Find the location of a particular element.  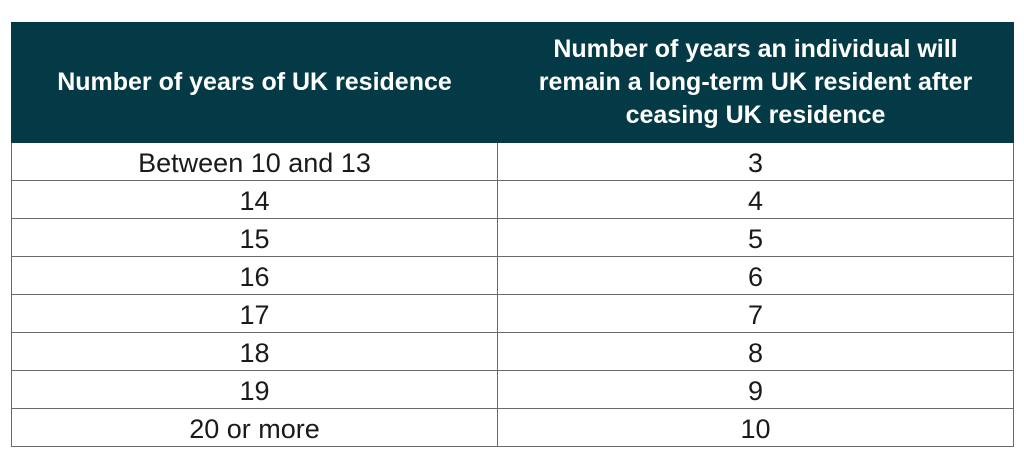

cell-years-long-term: 4 is located at coordinates (755, 199).